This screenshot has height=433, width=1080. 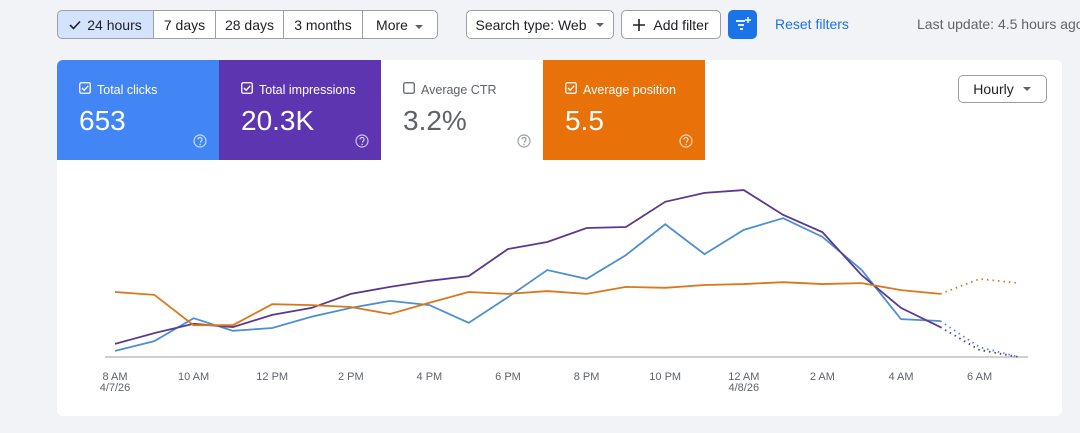 I want to click on x-tick-label: 6 PM, so click(x=508, y=377).